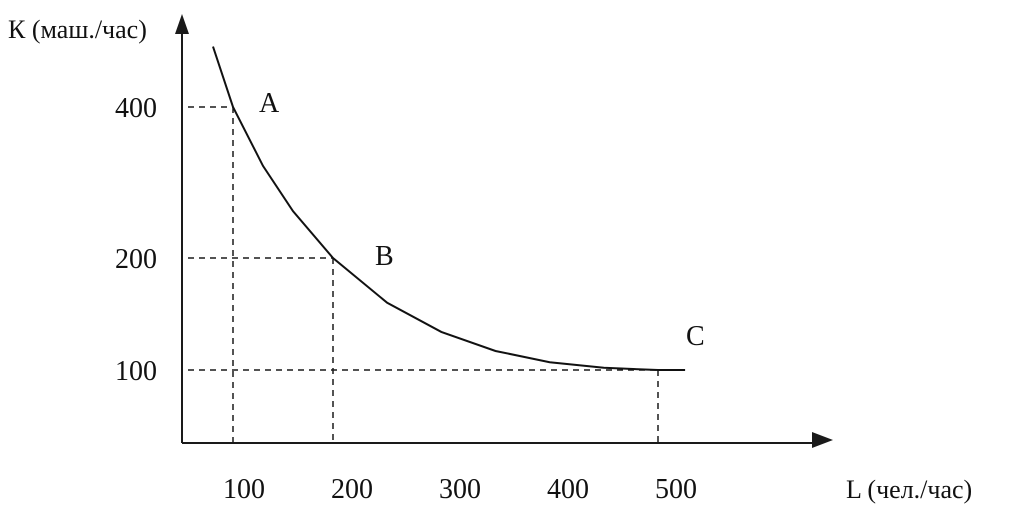 This screenshot has width=1024, height=515. I want to click on y-axis-label: К (маш./час), so click(77, 29).